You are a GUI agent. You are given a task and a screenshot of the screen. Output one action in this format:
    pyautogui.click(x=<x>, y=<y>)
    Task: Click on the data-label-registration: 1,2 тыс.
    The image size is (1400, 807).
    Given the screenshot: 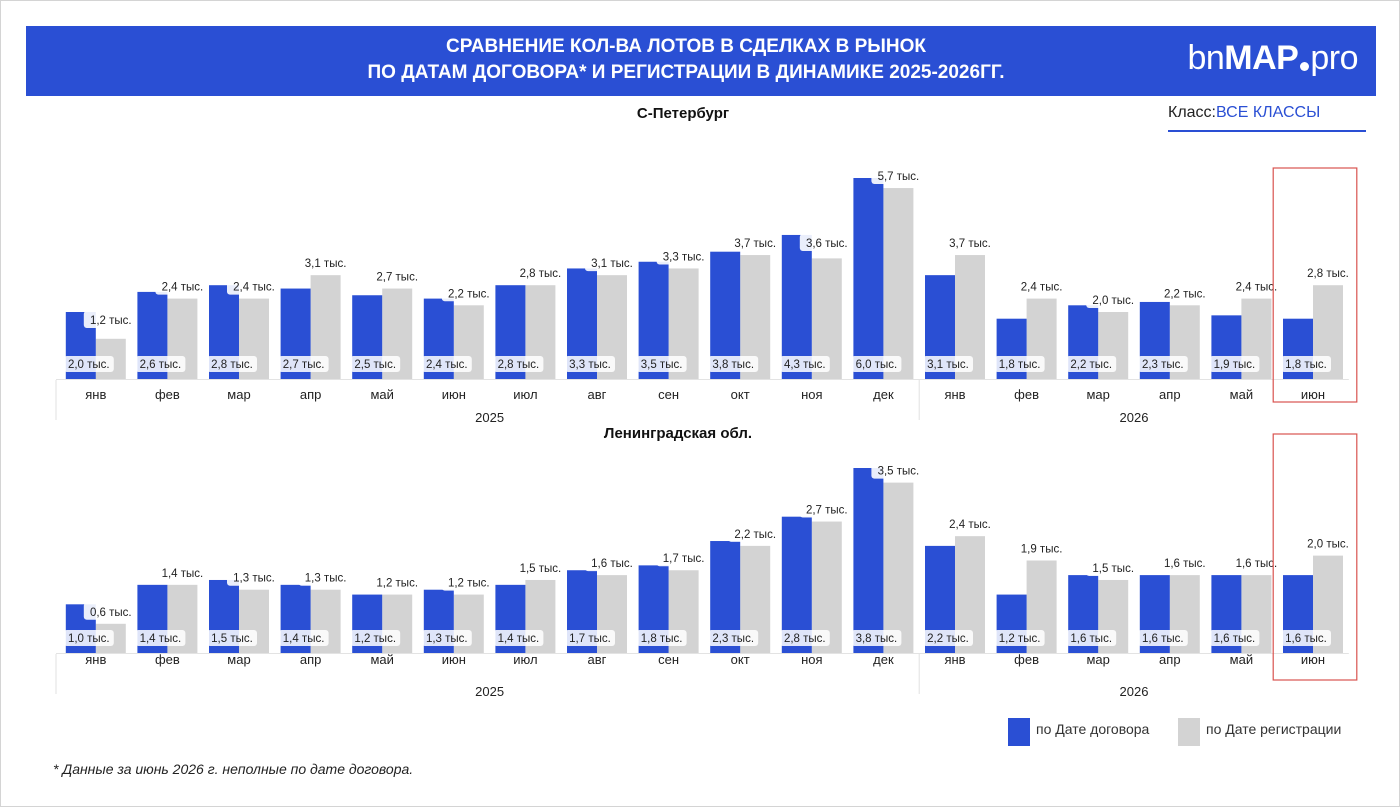 What is the action you would take?
    pyautogui.click(x=111, y=321)
    